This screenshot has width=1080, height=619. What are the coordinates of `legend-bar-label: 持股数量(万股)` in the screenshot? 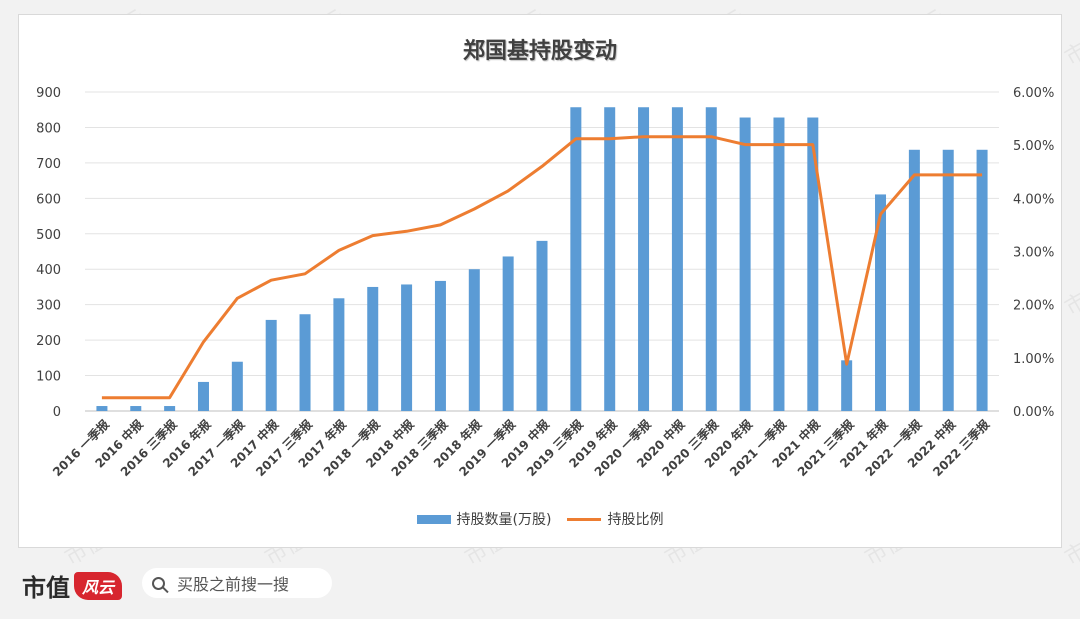 It's located at (504, 520).